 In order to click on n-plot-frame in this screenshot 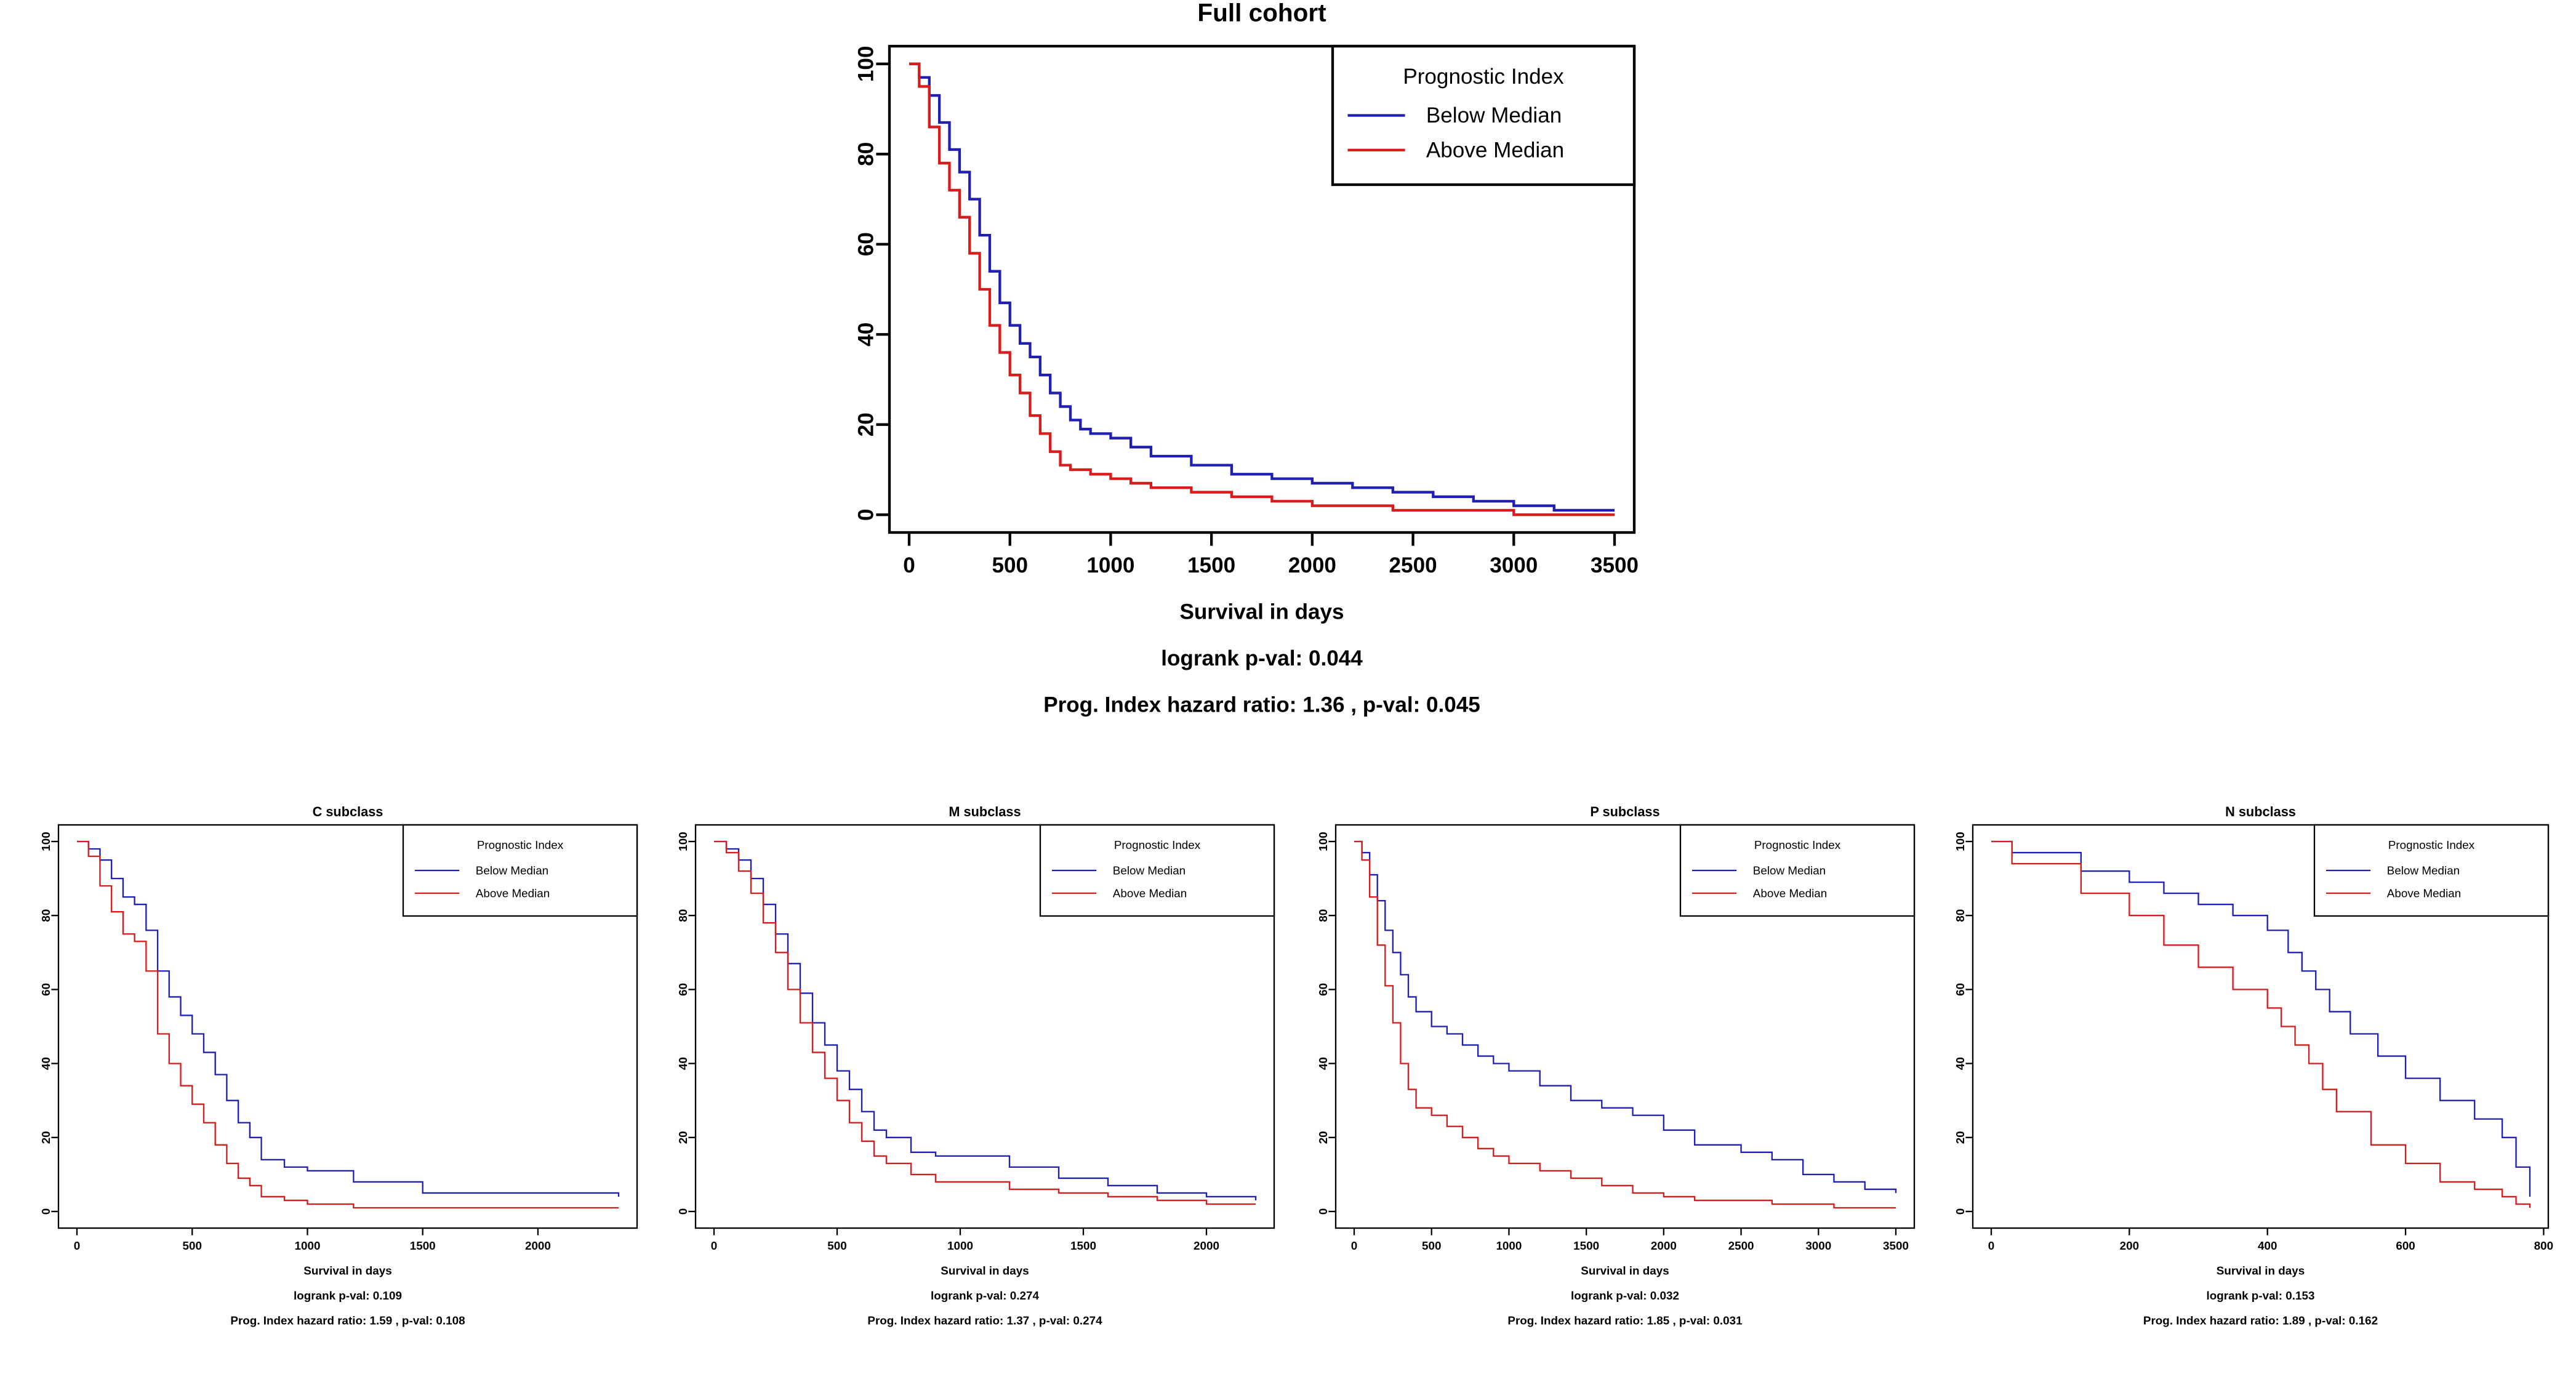, I will do `click(2261, 1026)`.